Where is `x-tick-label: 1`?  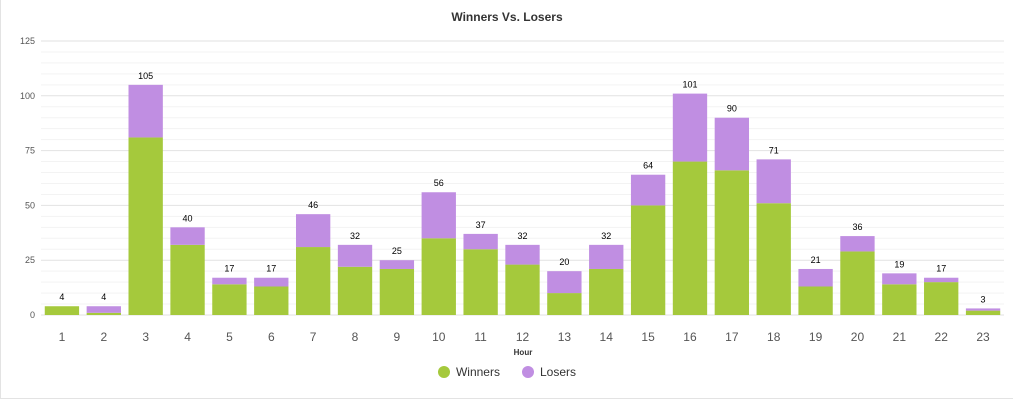
x-tick-label: 1 is located at coordinates (62, 337).